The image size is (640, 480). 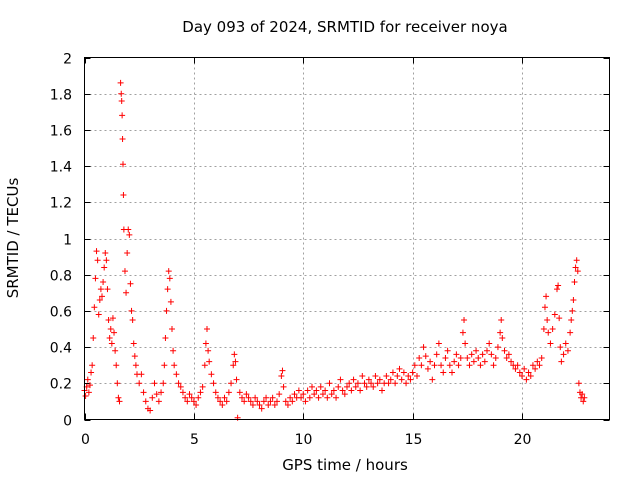 I want to click on x-tick-label: 0, so click(x=85, y=440).